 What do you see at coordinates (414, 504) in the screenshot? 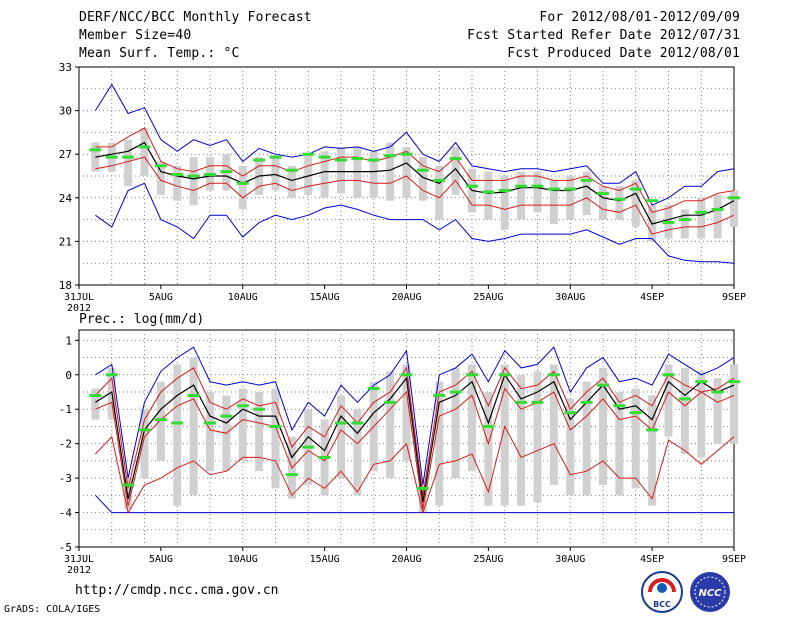
I see `prec-series-min` at bounding box center [414, 504].